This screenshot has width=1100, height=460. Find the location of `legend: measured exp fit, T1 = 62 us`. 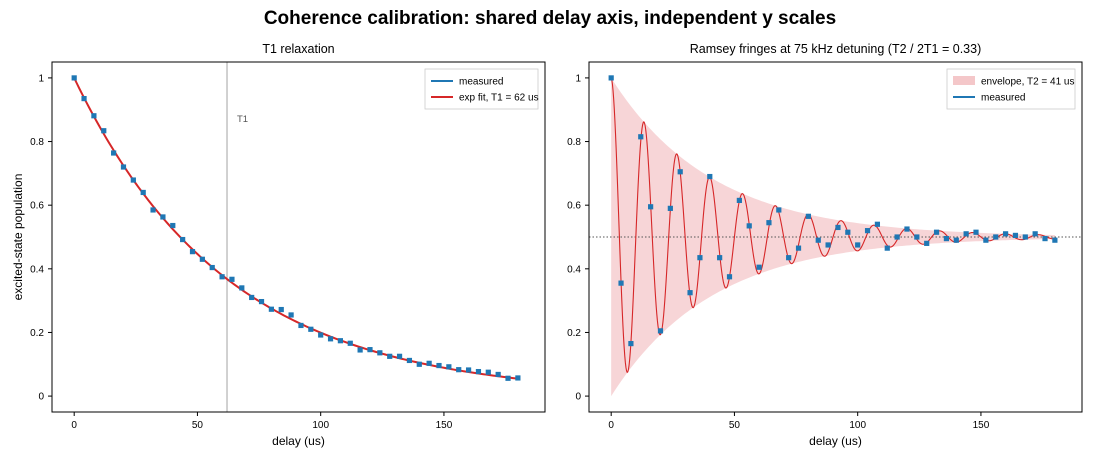

legend: measured exp fit, T1 = 62 us is located at coordinates (481, 89).